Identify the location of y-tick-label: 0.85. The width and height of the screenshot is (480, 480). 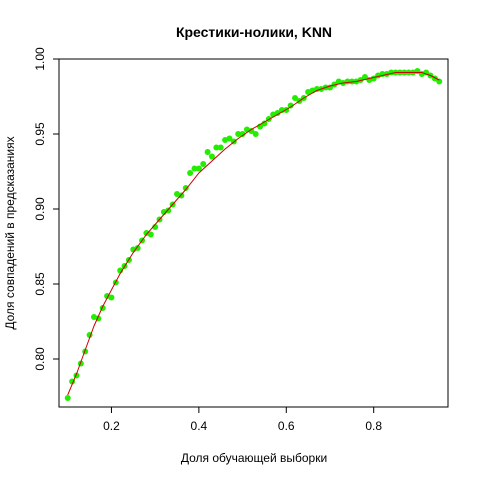
(40, 284).